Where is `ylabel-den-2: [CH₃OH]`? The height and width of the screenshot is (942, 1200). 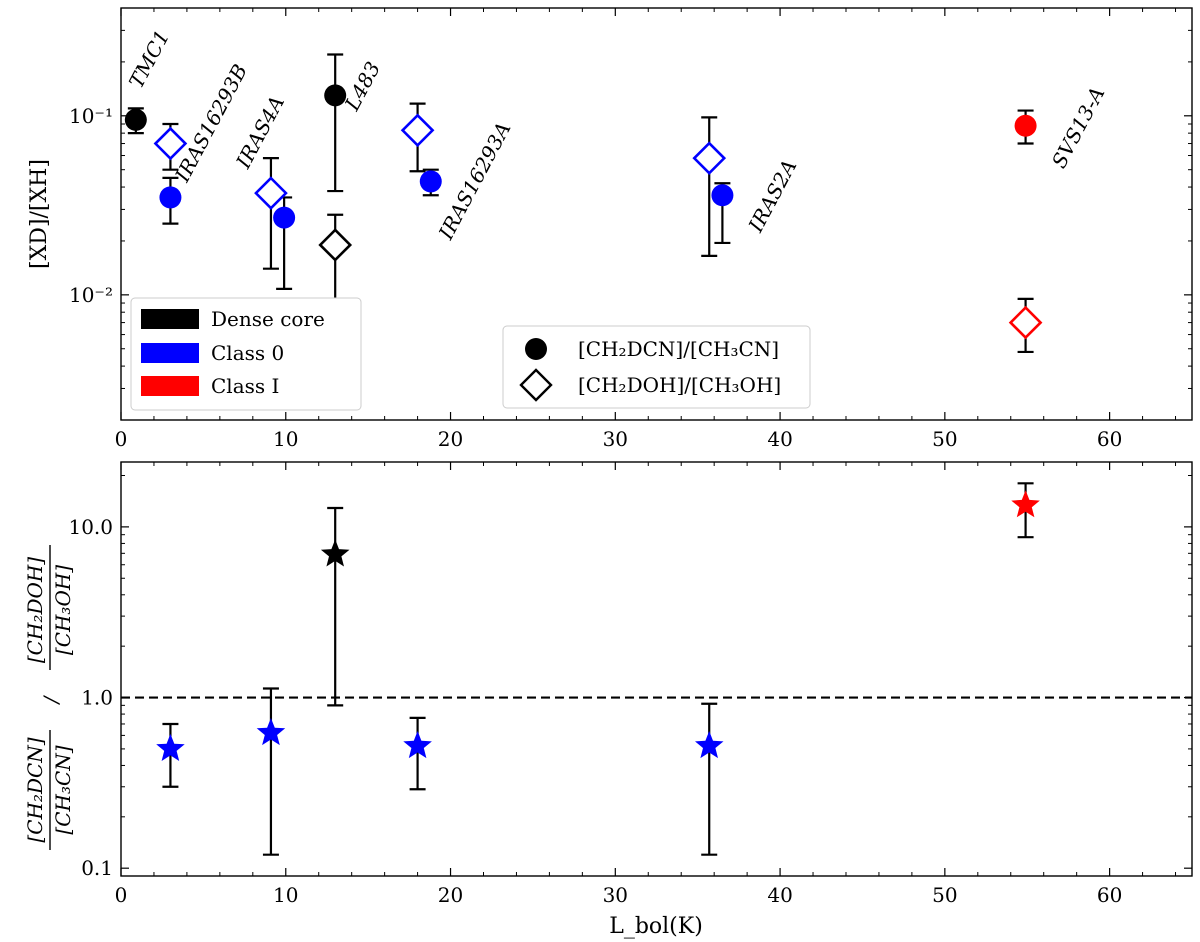
ylabel-den-2: [CH₃OH] is located at coordinates (63, 610).